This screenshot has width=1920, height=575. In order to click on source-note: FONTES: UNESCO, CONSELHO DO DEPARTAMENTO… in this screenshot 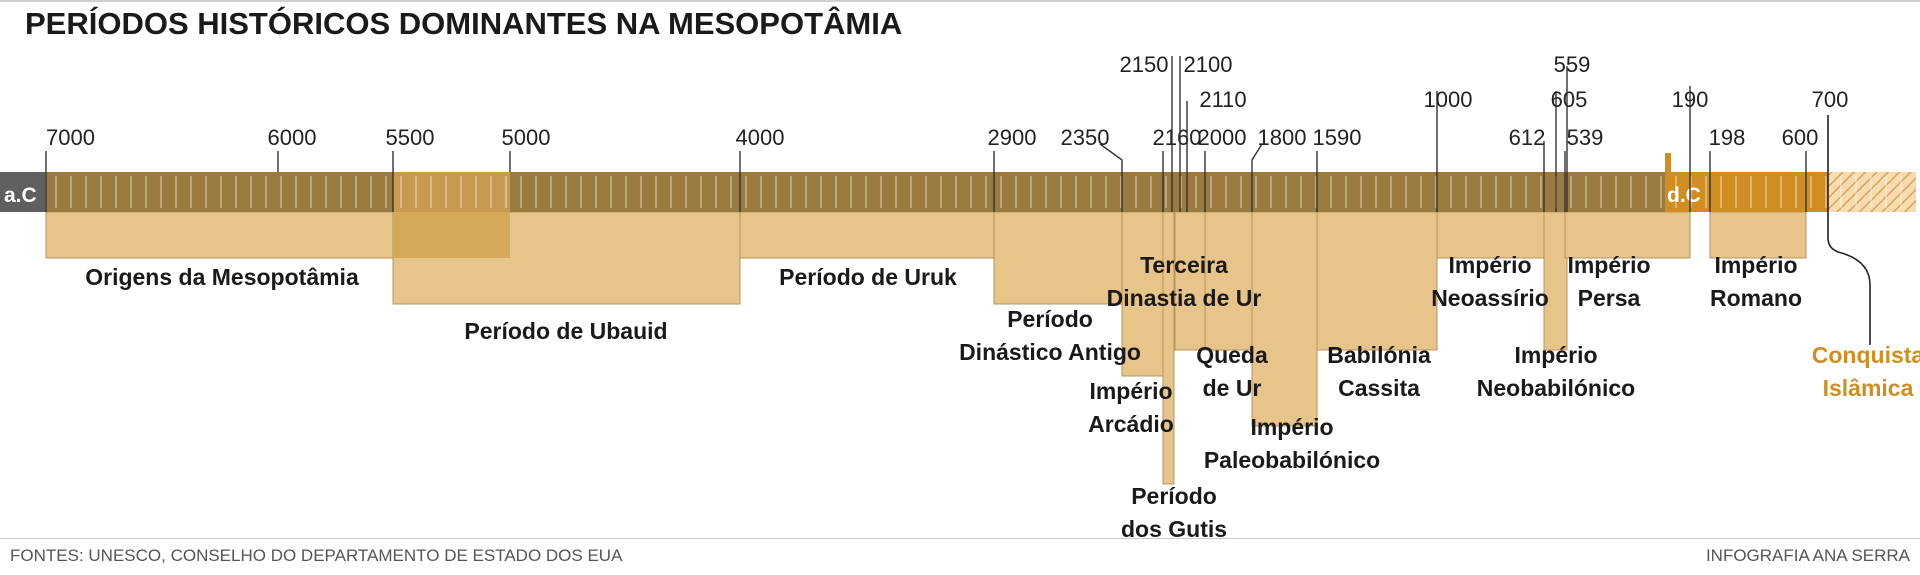, I will do `click(316, 555)`.